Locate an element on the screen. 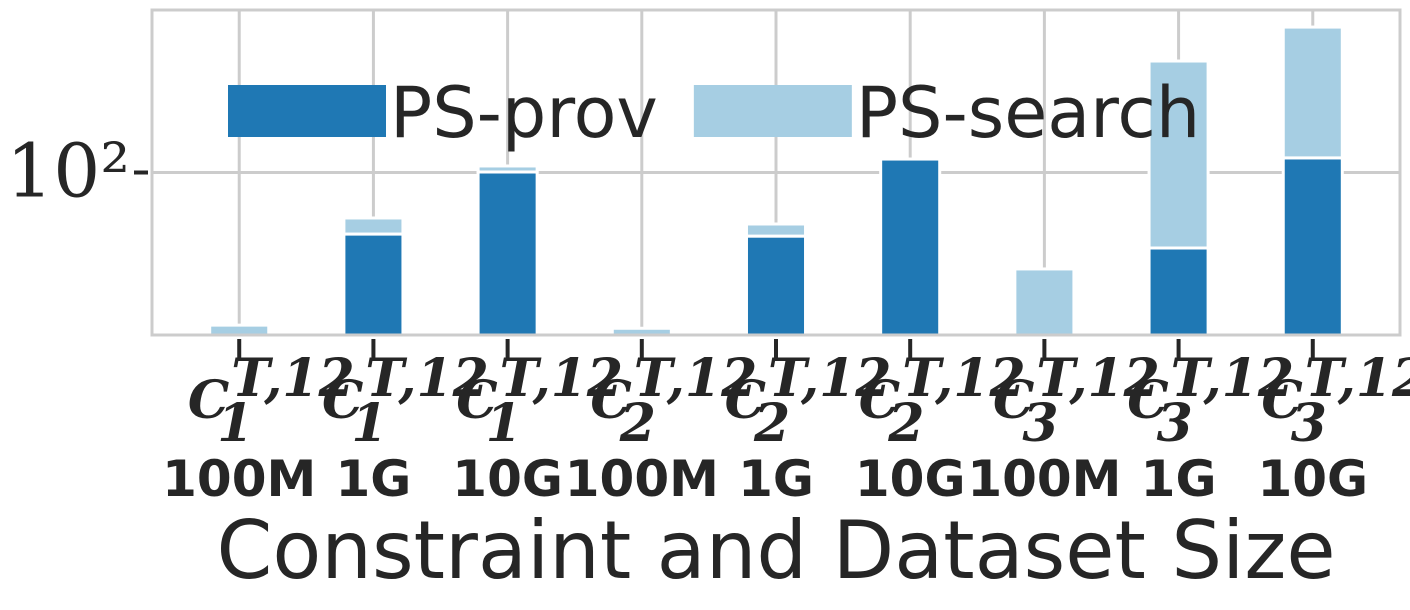  x-tick-label: CT,12310G is located at coordinates (1333, 428).